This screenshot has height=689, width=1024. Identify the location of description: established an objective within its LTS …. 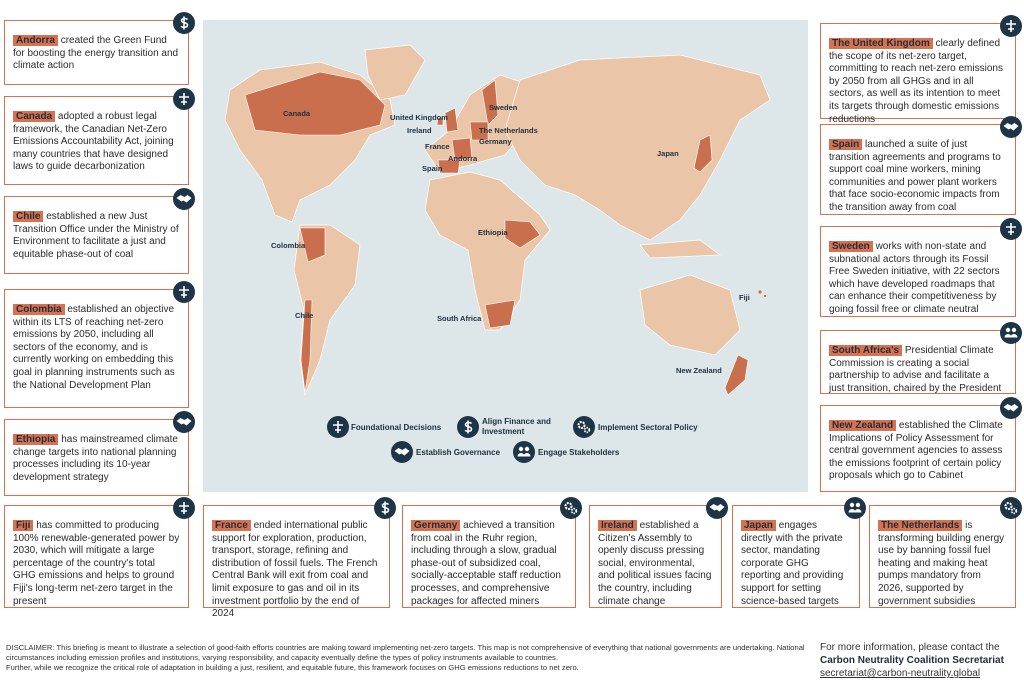
(94, 347).